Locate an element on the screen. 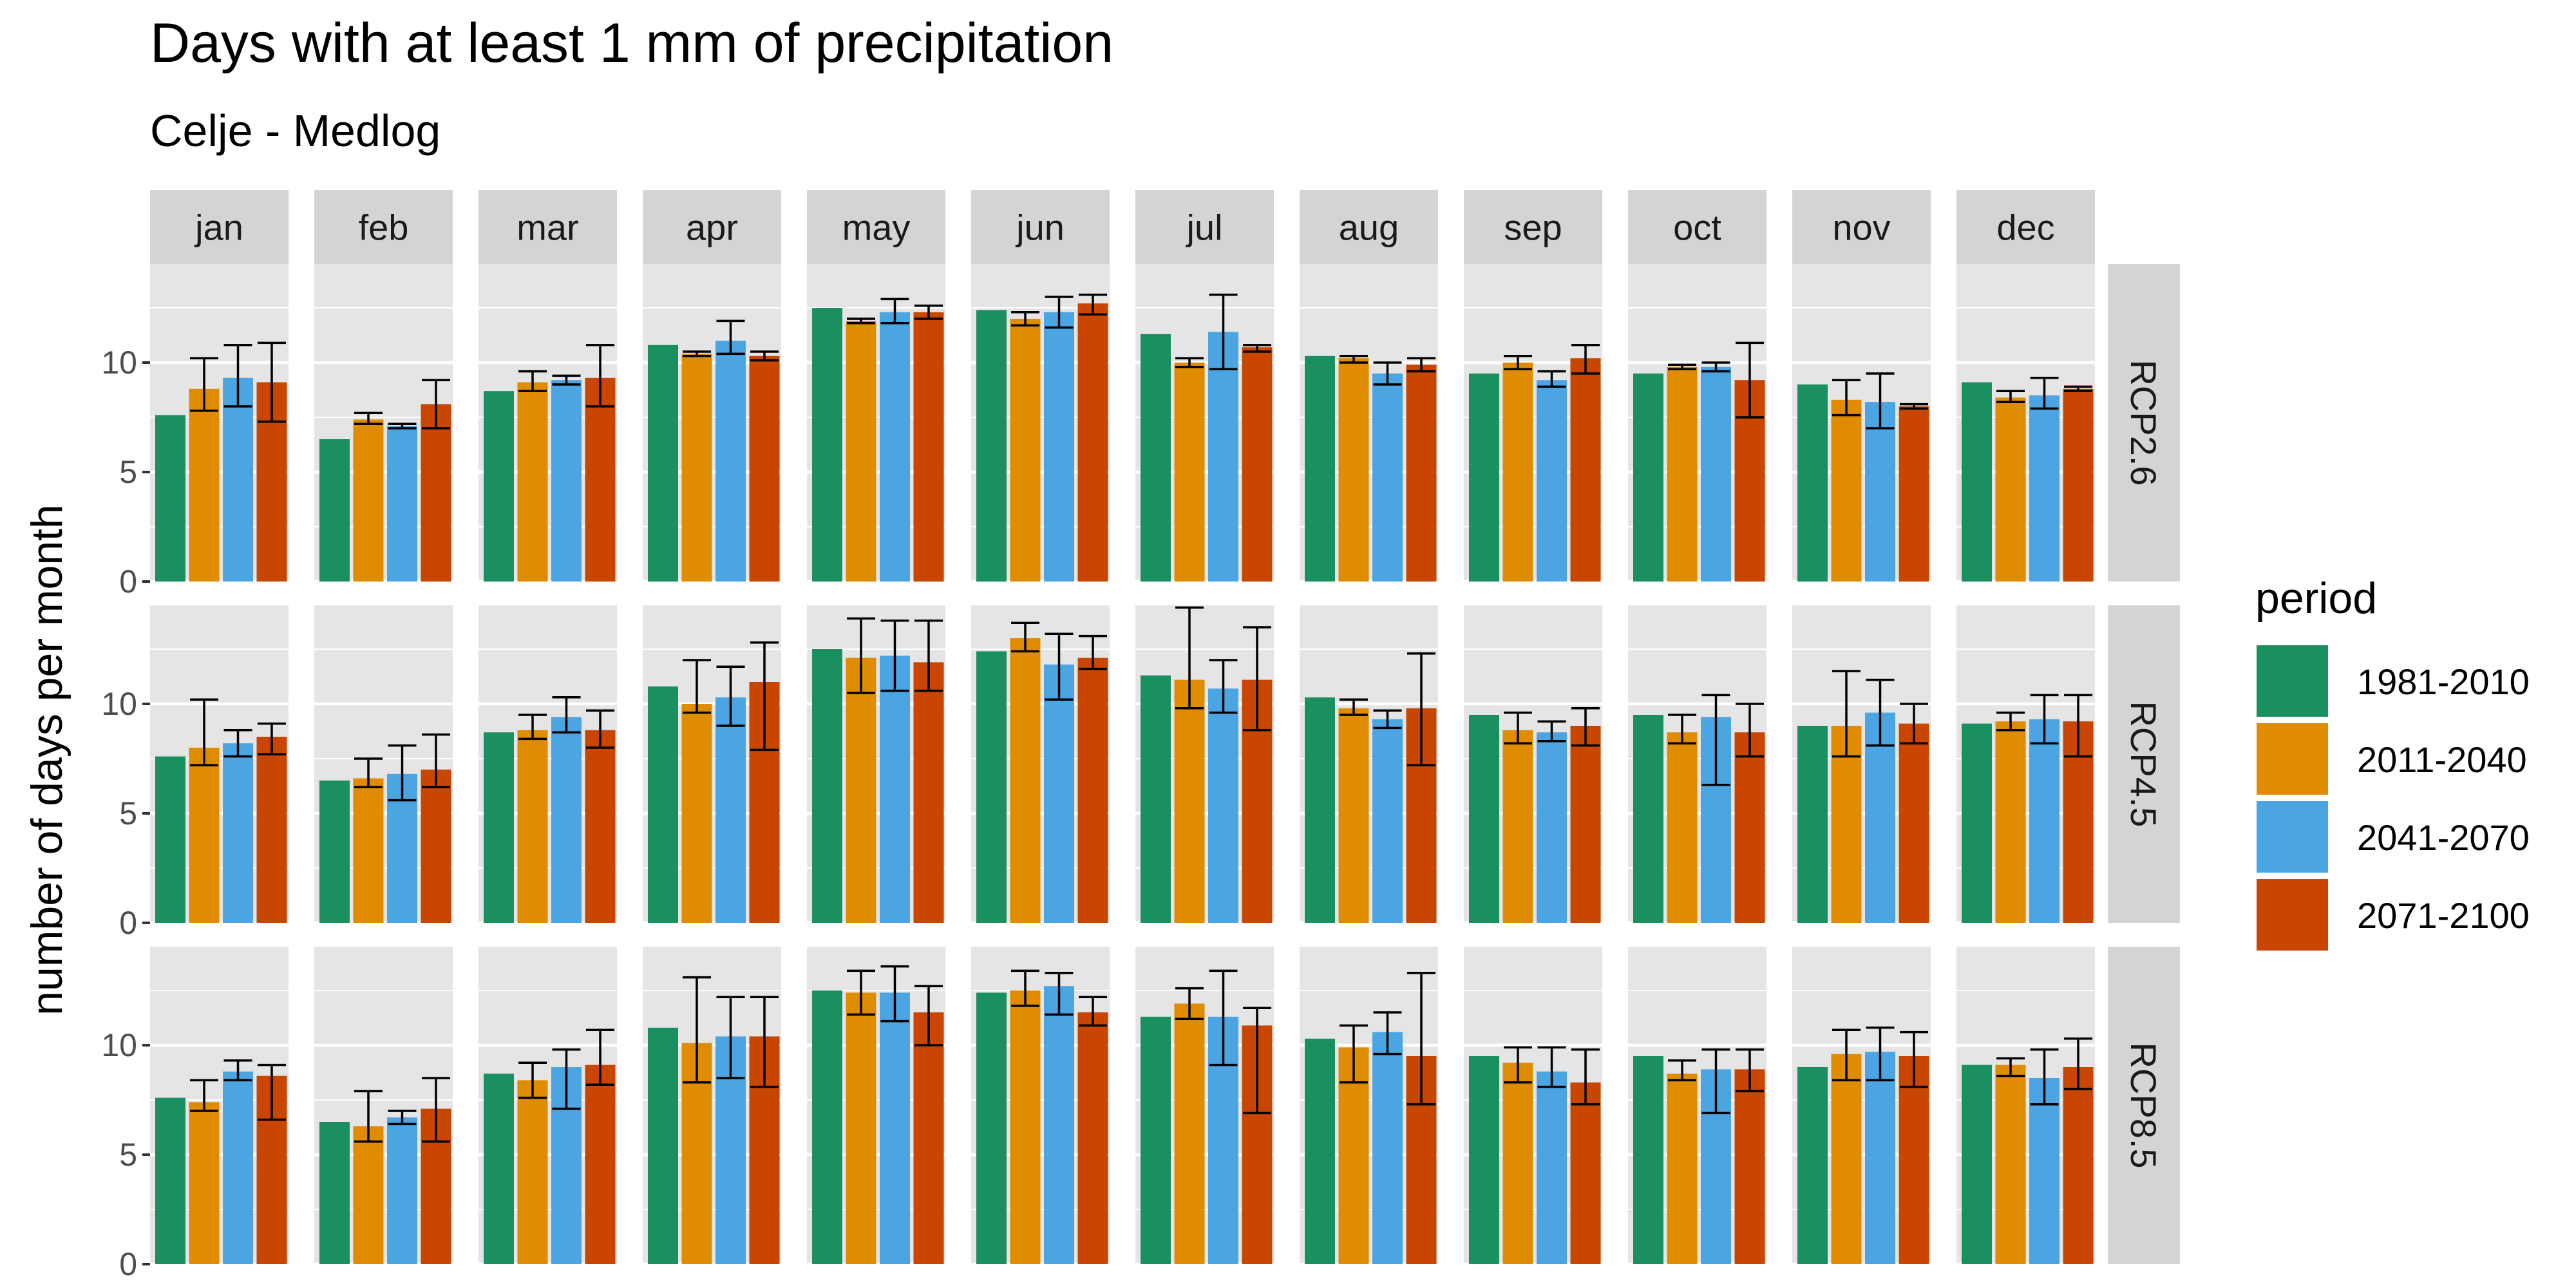 The height and width of the screenshot is (1288, 2576). panel-rcp8-5-sep is located at coordinates (1533, 1106).